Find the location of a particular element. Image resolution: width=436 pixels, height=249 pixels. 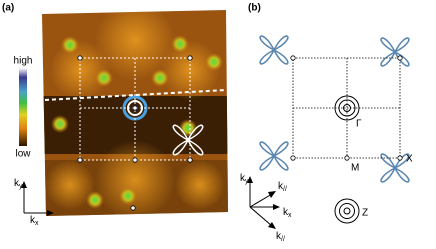

bz-grid is located at coordinates (135, 109).